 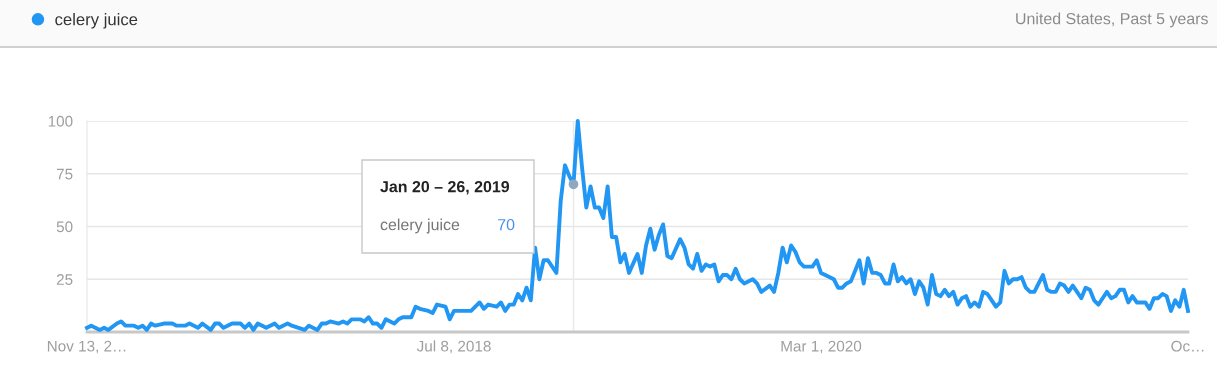 I want to click on y-tick-label: 75, so click(x=64, y=174).